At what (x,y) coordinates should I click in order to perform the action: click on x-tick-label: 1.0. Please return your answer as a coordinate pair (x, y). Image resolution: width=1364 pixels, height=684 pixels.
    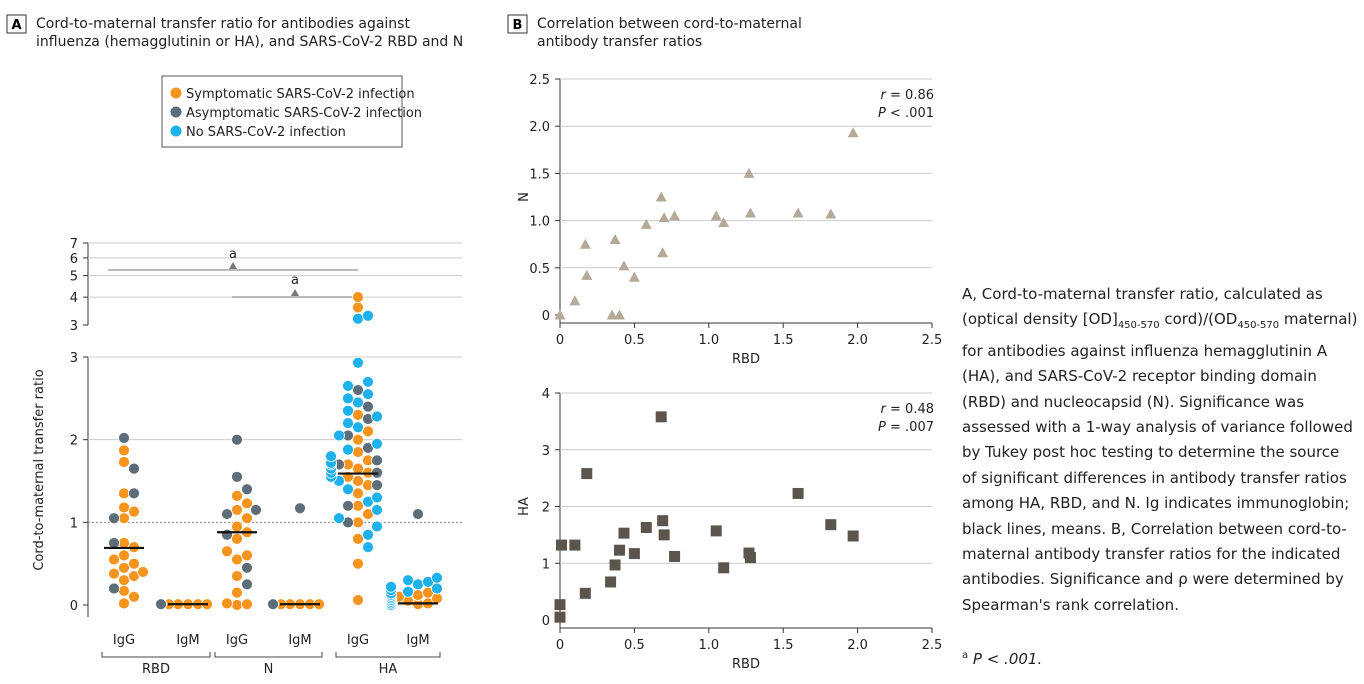
    Looking at the image, I should click on (708, 645).